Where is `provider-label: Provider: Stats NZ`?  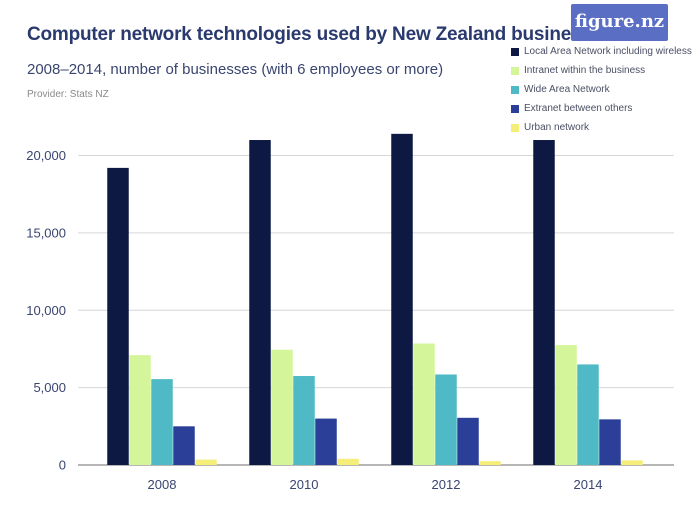 provider-label: Provider: Stats NZ is located at coordinates (68, 94).